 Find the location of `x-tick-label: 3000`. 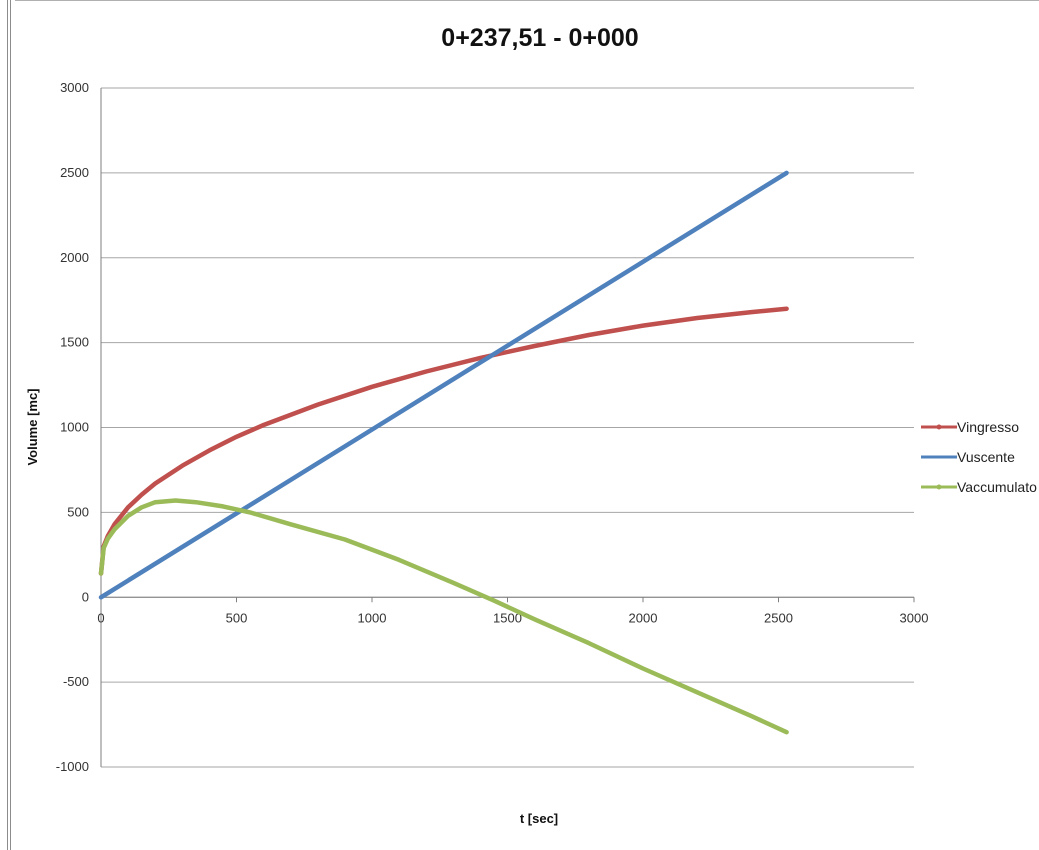

x-tick-label: 3000 is located at coordinates (914, 617).